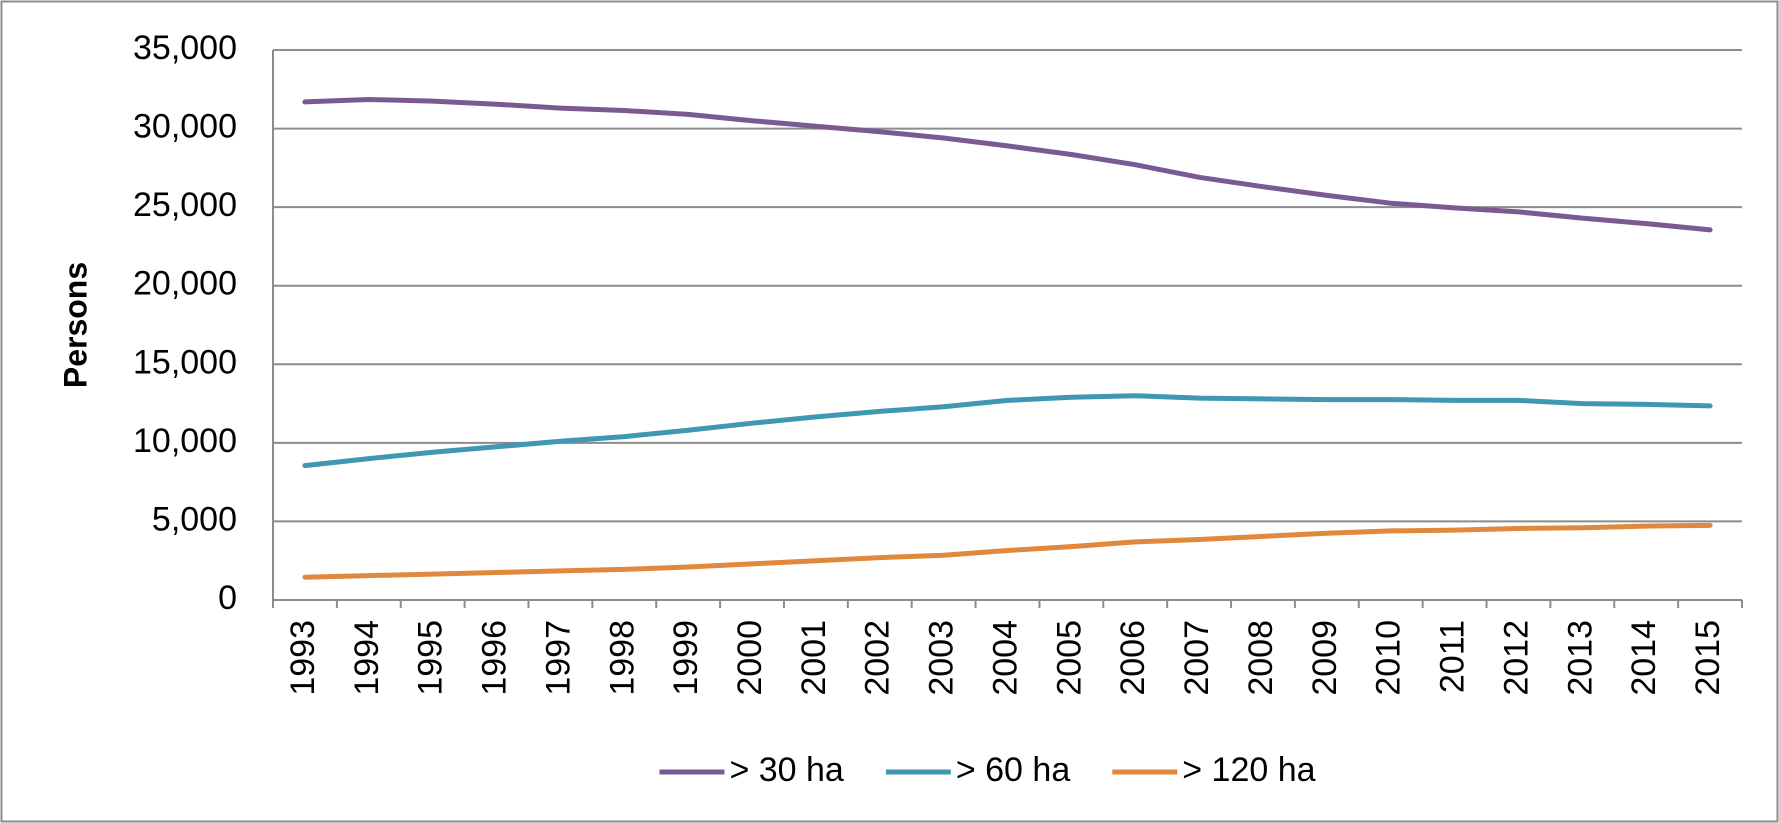  Describe the element at coordinates (1248, 770) in the screenshot. I see `legend-label: > 120 ha` at that location.